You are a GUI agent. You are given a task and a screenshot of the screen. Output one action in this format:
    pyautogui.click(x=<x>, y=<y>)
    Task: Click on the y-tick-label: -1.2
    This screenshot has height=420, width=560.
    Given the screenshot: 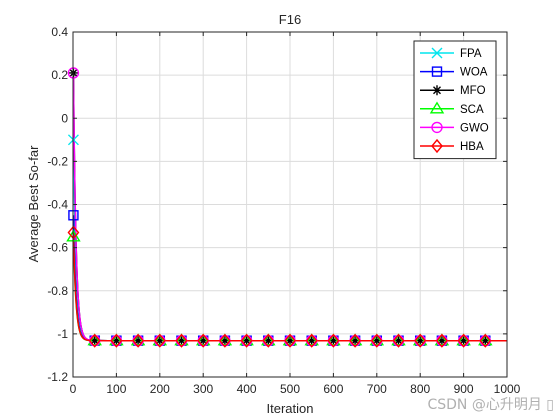 What is the action you would take?
    pyautogui.click(x=57, y=377)
    